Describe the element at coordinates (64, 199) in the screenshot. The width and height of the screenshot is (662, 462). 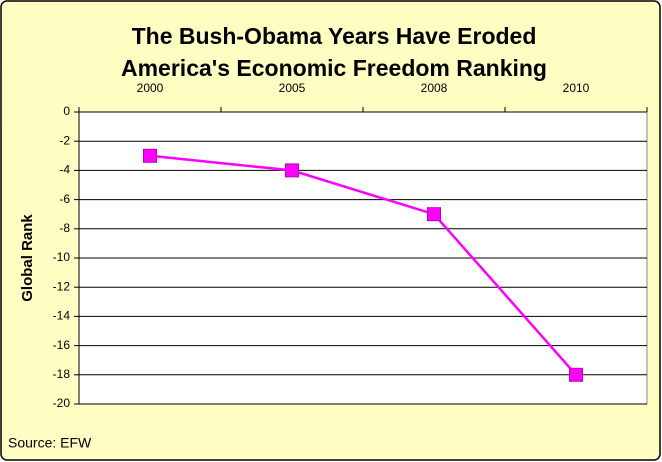
I see `y-tick-label: -6` at that location.